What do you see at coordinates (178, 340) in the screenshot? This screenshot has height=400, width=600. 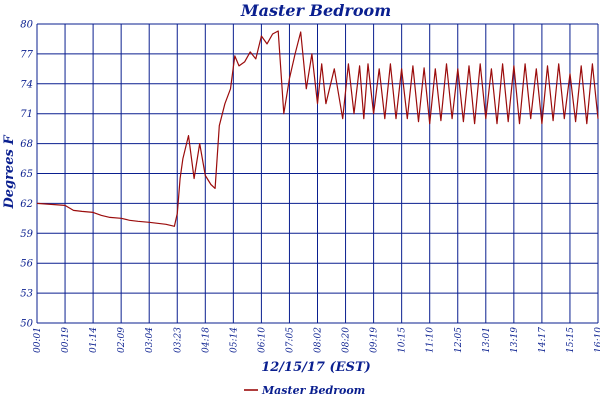 I see `x-tick-label: 03:23` at bounding box center [178, 340].